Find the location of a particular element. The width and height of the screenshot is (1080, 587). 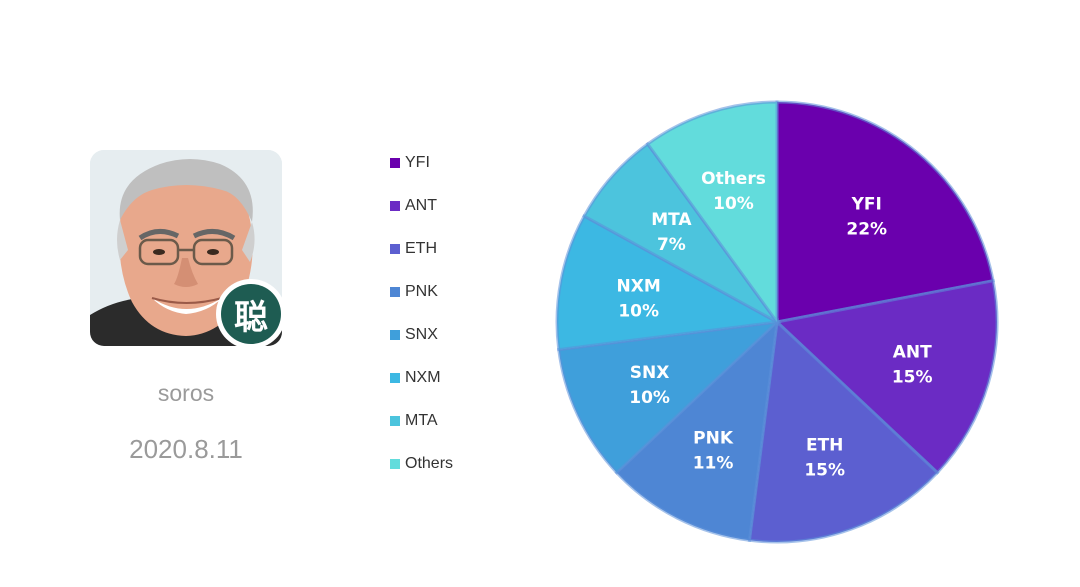

legend-item-pnk: PNK is located at coordinates (421, 292).